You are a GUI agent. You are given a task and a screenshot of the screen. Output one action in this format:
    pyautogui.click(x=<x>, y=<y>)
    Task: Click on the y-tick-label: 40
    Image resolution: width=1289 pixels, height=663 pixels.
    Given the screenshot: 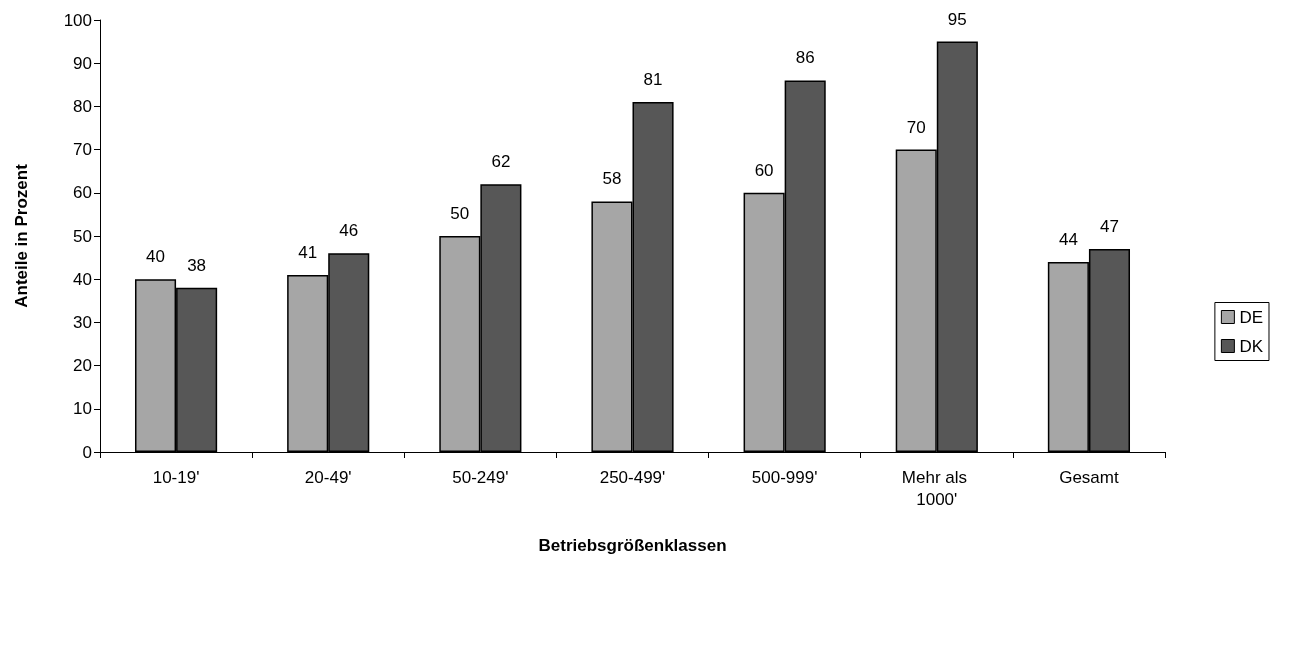 What is the action you would take?
    pyautogui.click(x=82, y=279)
    